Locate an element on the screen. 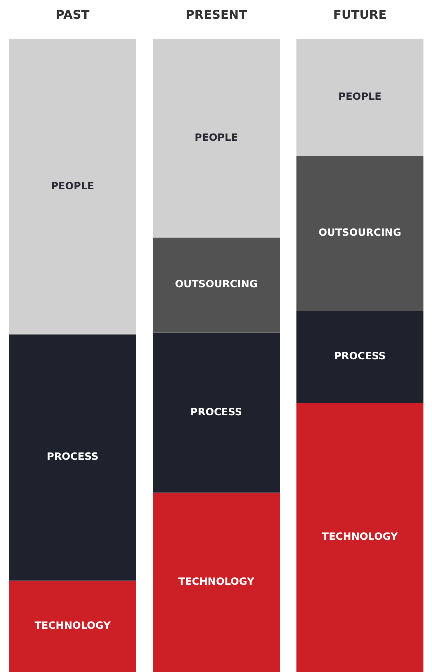 Image resolution: width=432 pixels, height=672 pixels. series-label: PROCESS is located at coordinates (216, 412).